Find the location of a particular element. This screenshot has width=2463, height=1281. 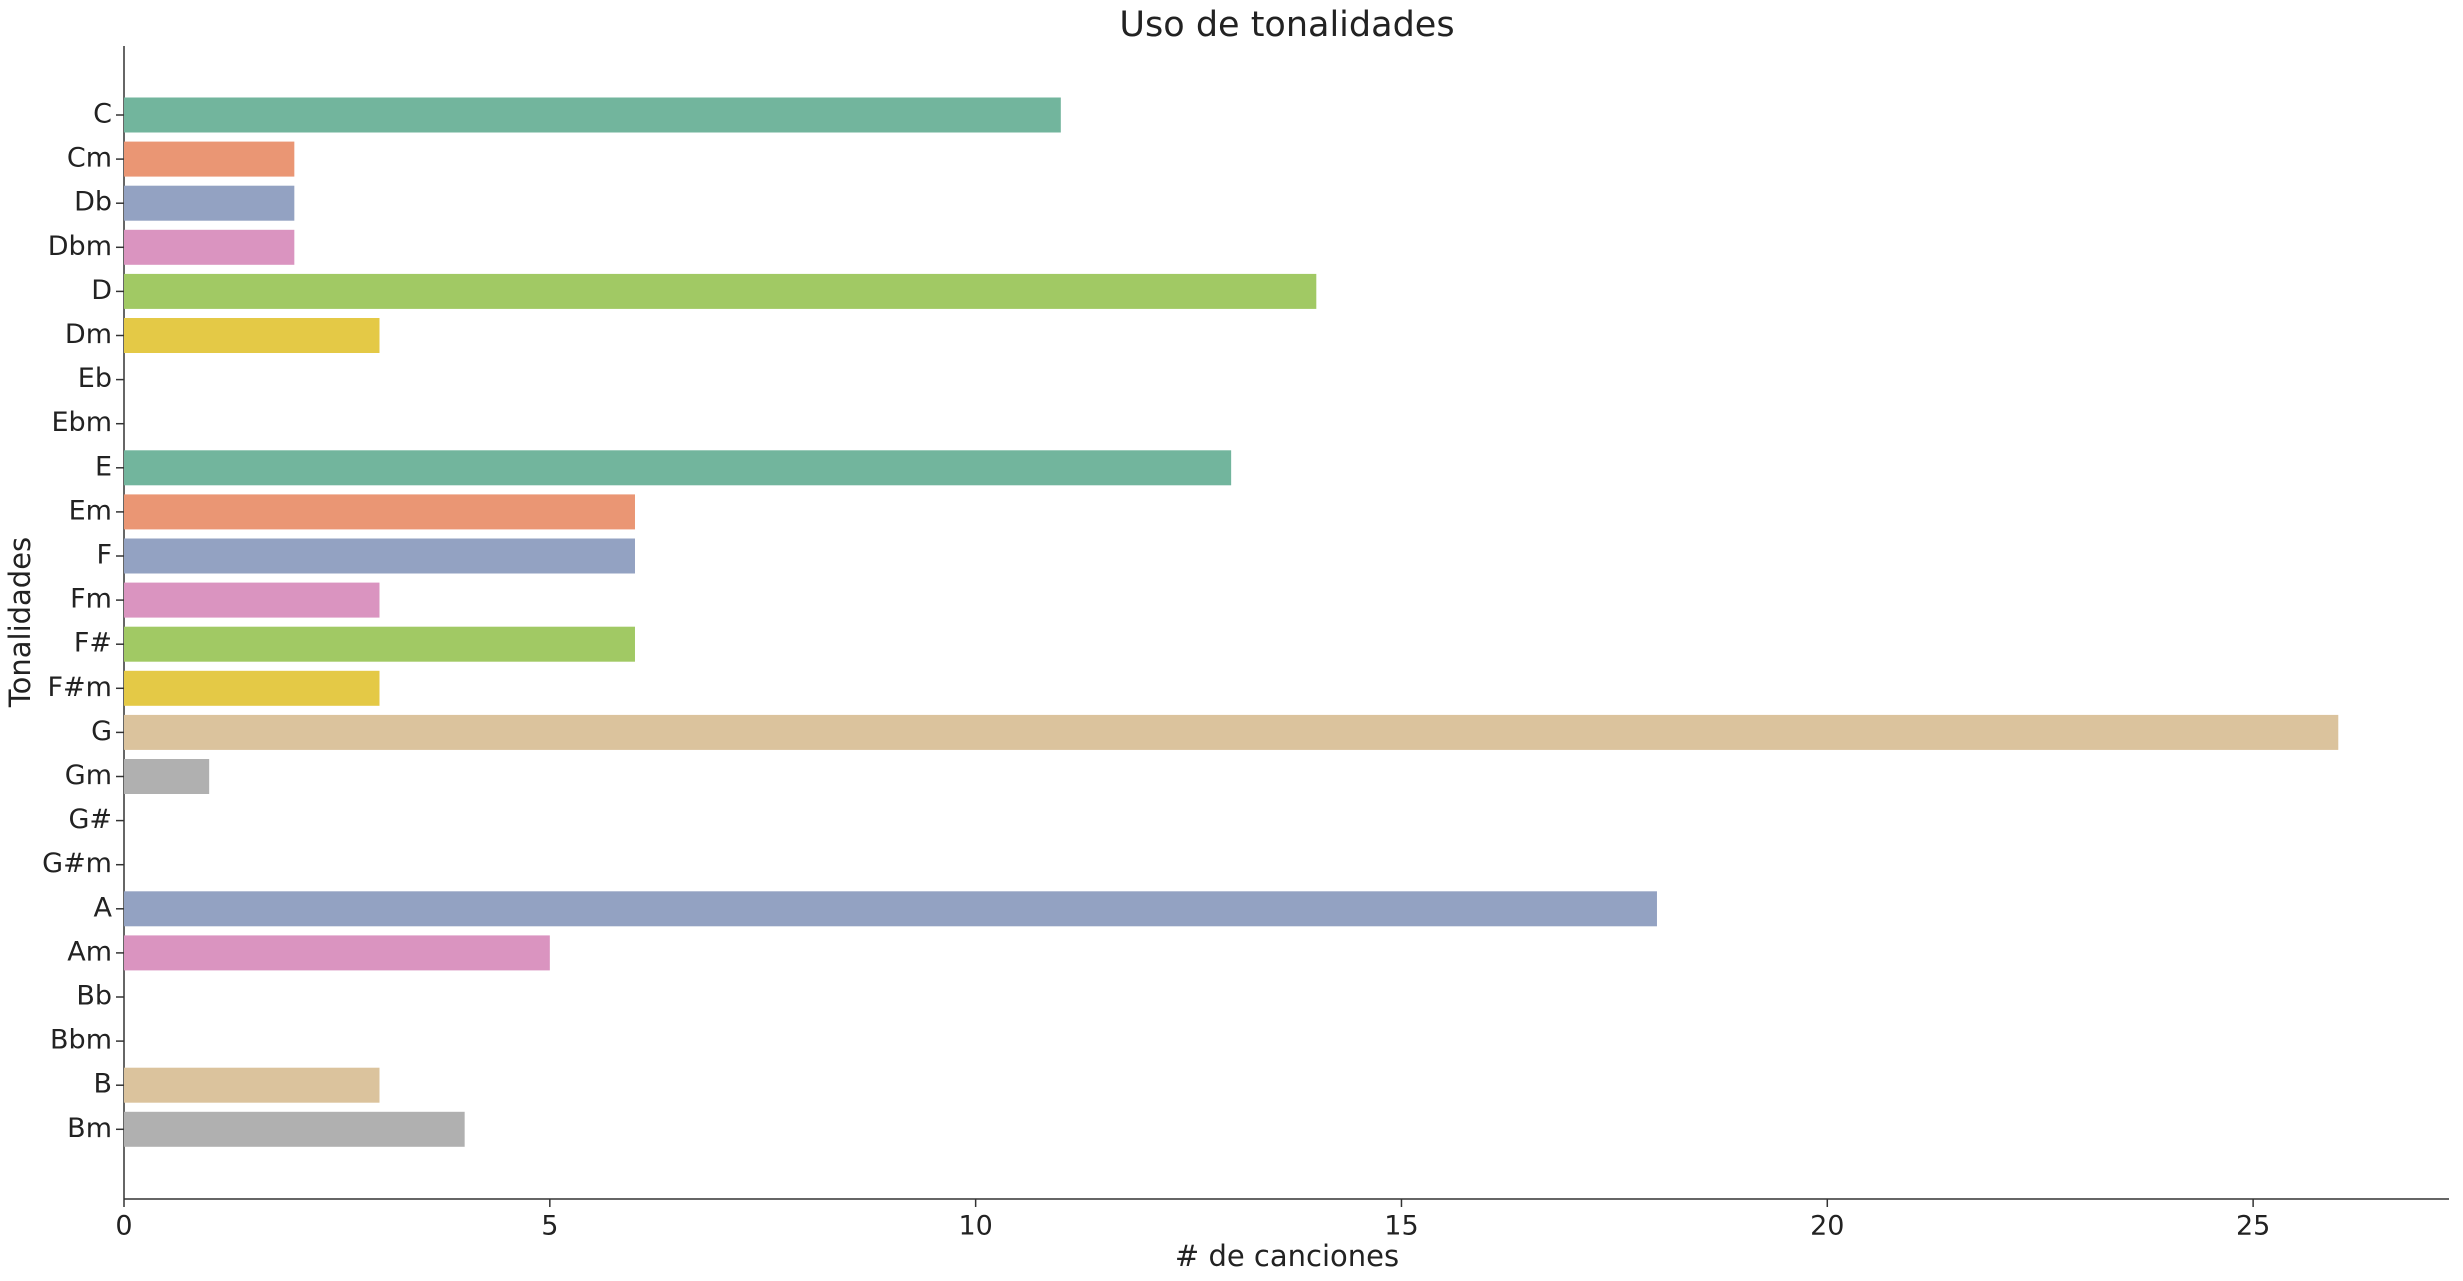

y-tick-label: Dm is located at coordinates (88, 334).